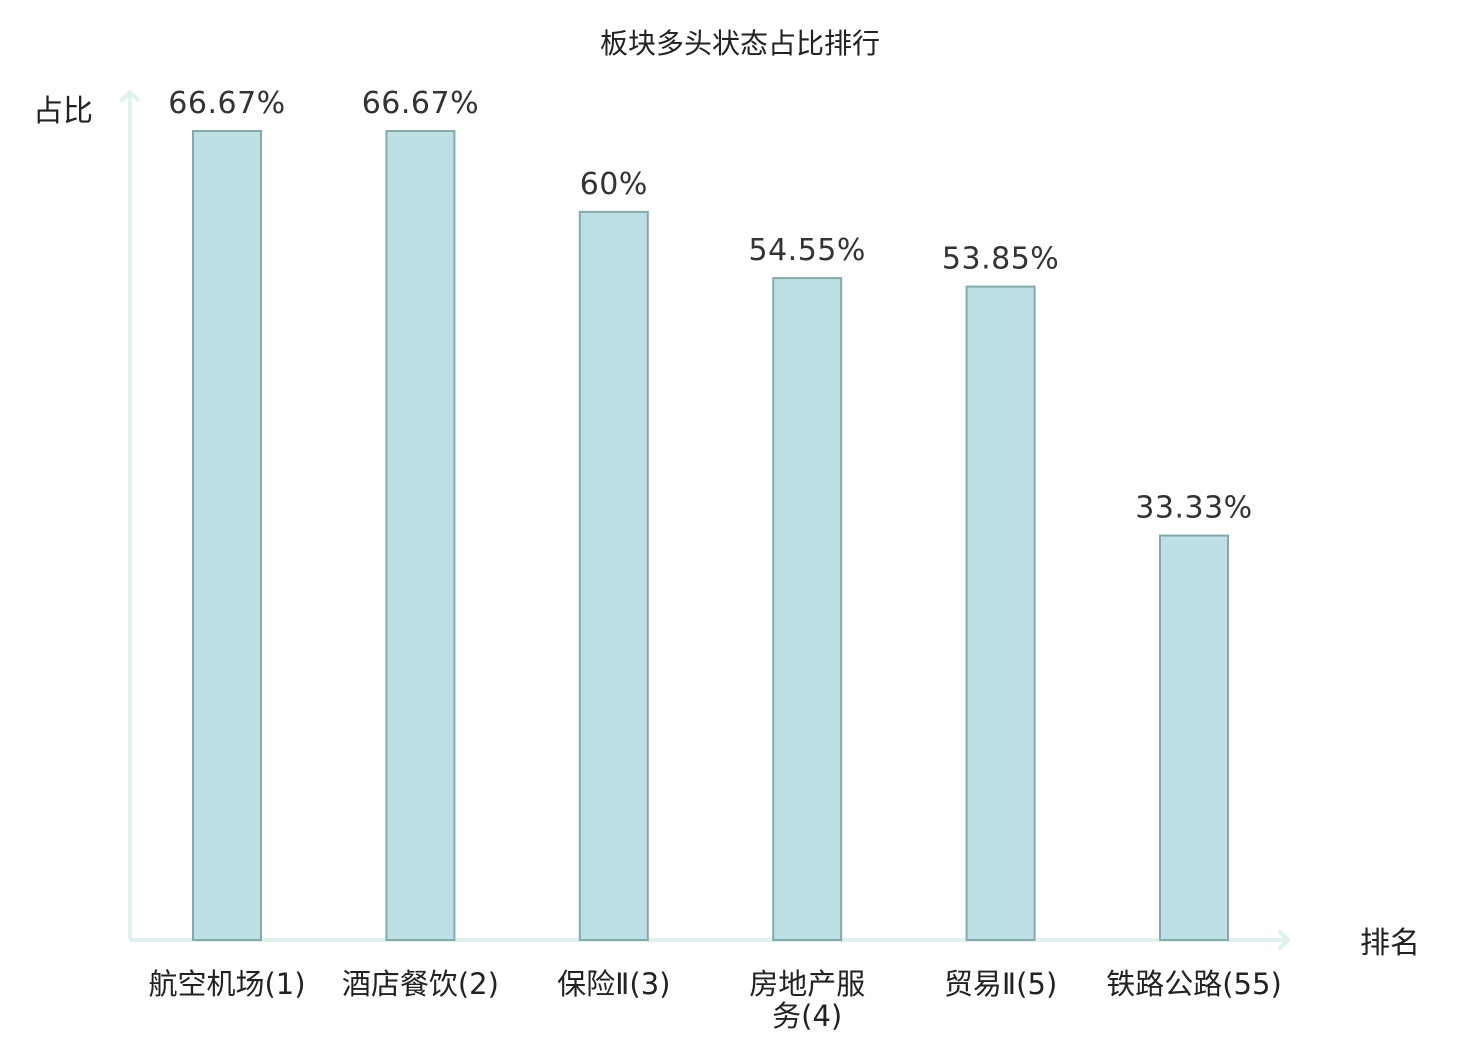  What do you see at coordinates (807, 250) in the screenshot?
I see `value-label-4: 54.55%` at bounding box center [807, 250].